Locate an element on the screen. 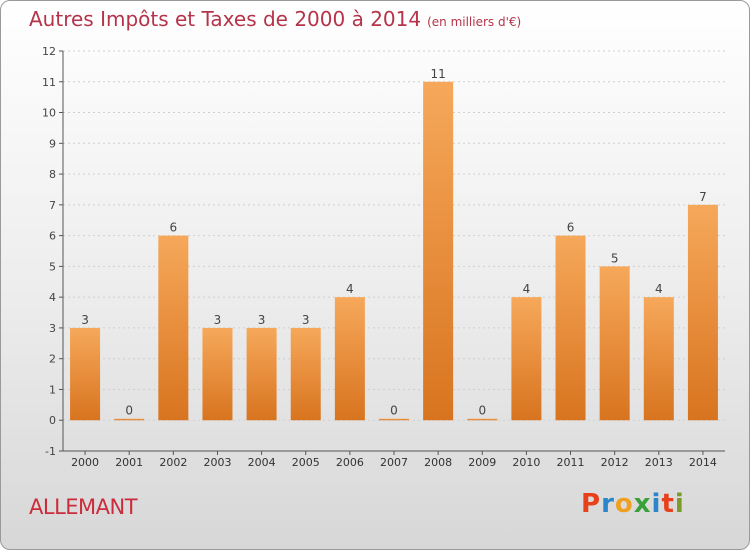 Image resolution: width=750 pixels, height=550 pixels. proxiti-logo: Proxiti is located at coordinates (633, 504).